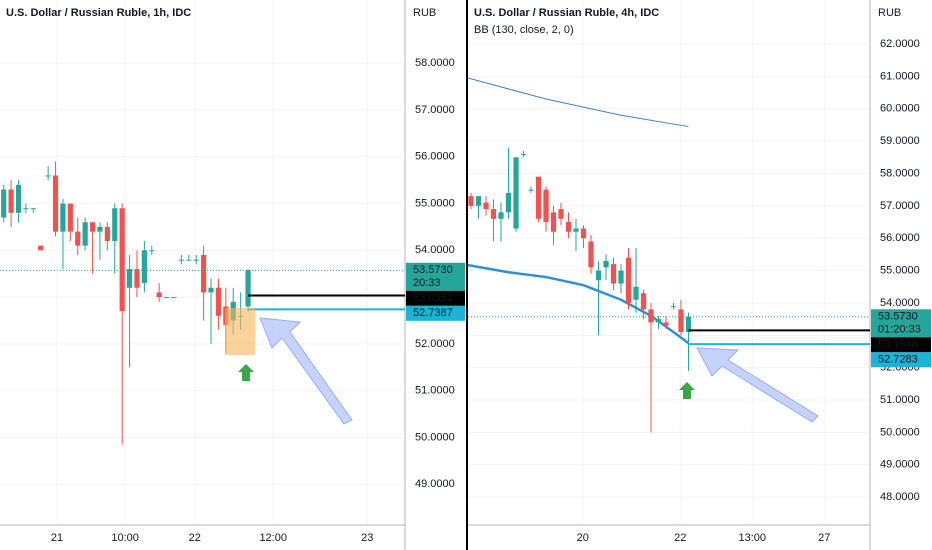 This screenshot has height=550, width=932. I want to click on x-tick-label: 13:00, so click(752, 538).